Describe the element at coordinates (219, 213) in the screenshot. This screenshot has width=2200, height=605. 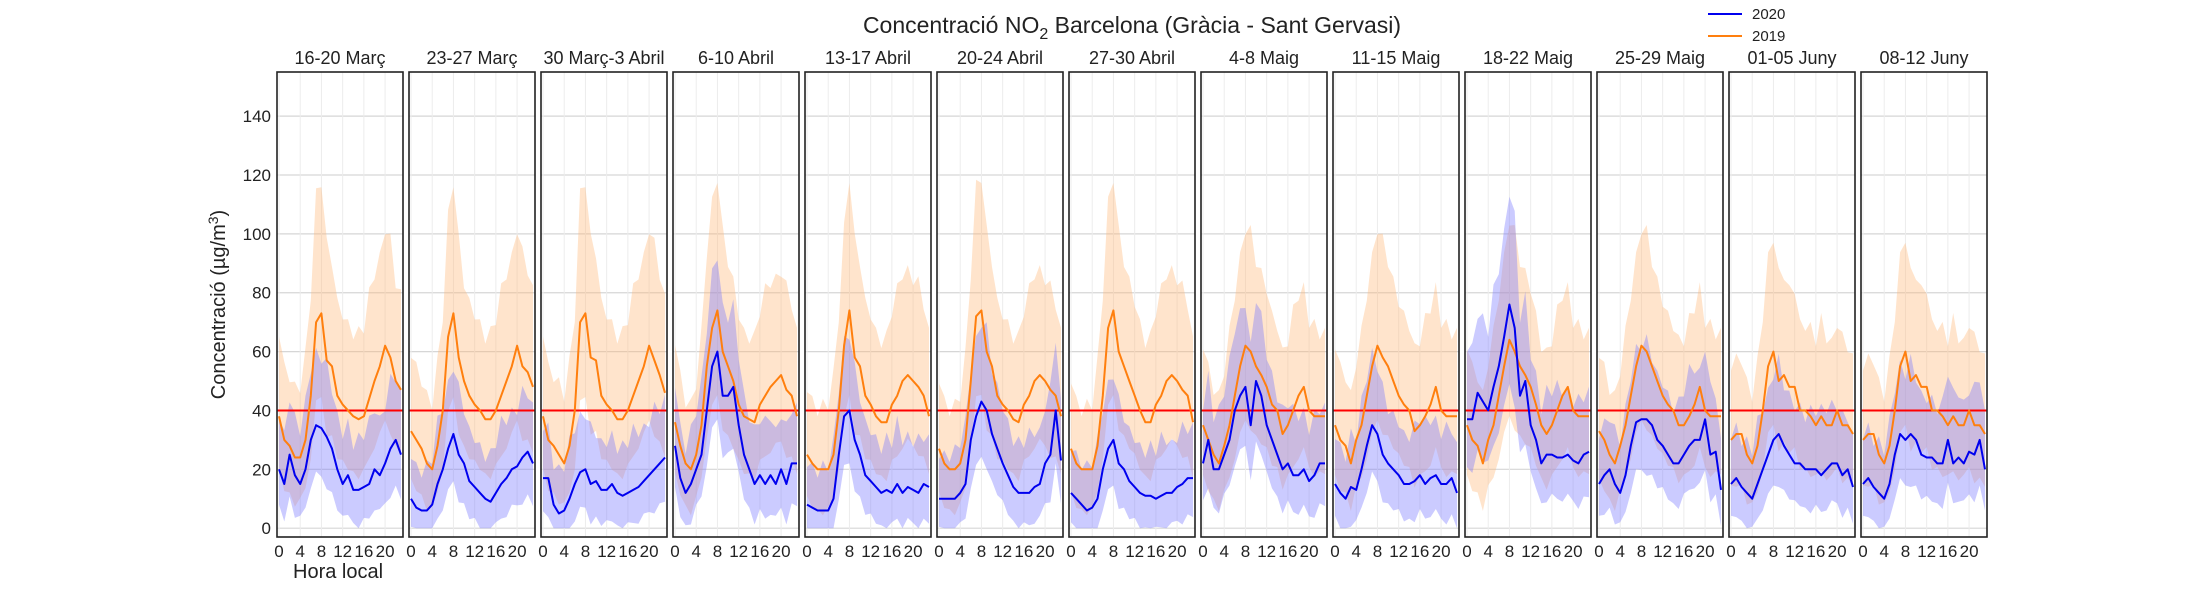
I see `y-axis-label-text: )` at that location.